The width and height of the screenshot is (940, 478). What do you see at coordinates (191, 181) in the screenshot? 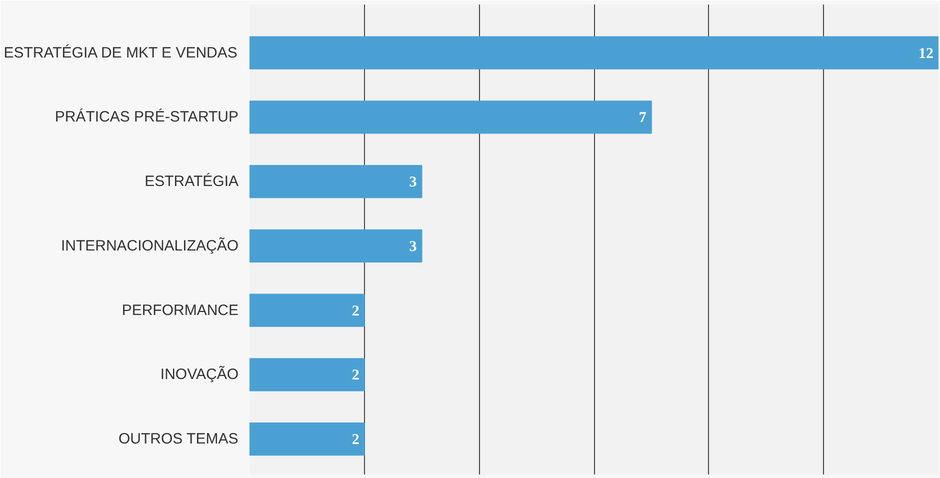
I see `y-tick-label: ESTRATÉGIA` at bounding box center [191, 181].